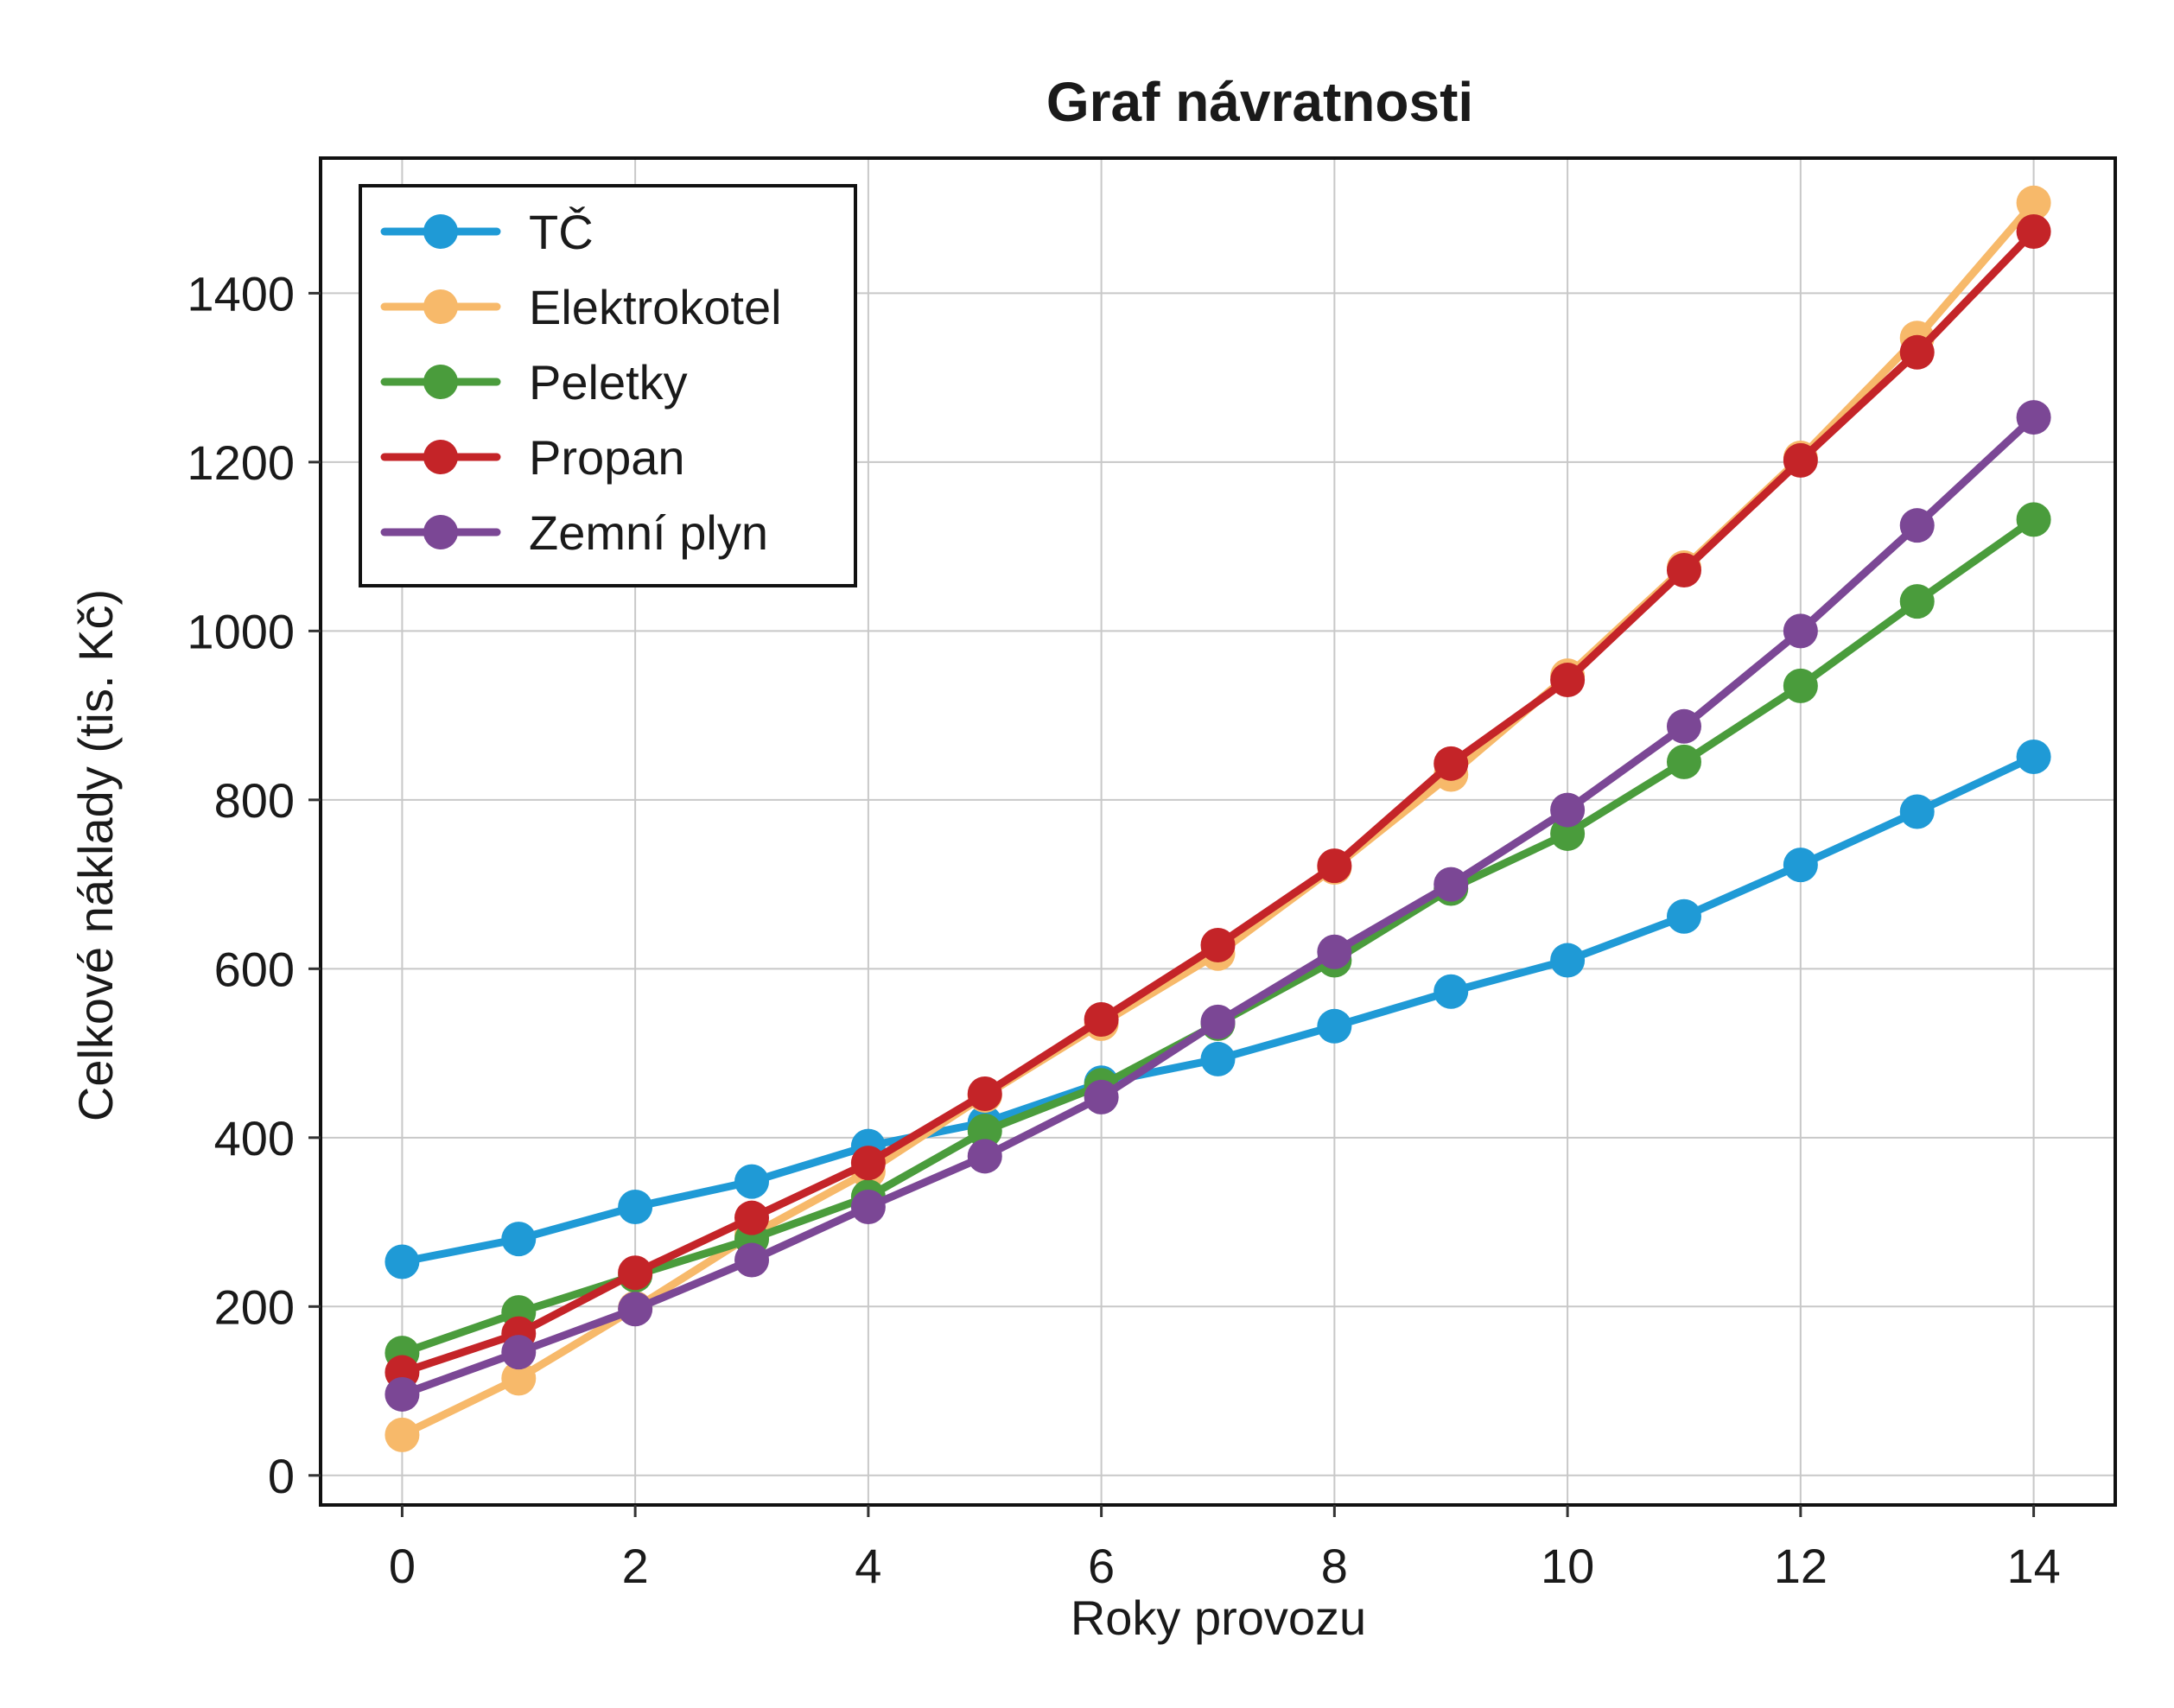 The image size is (2174, 1708). I want to click on y-tick-label: 1200, so click(241, 462).